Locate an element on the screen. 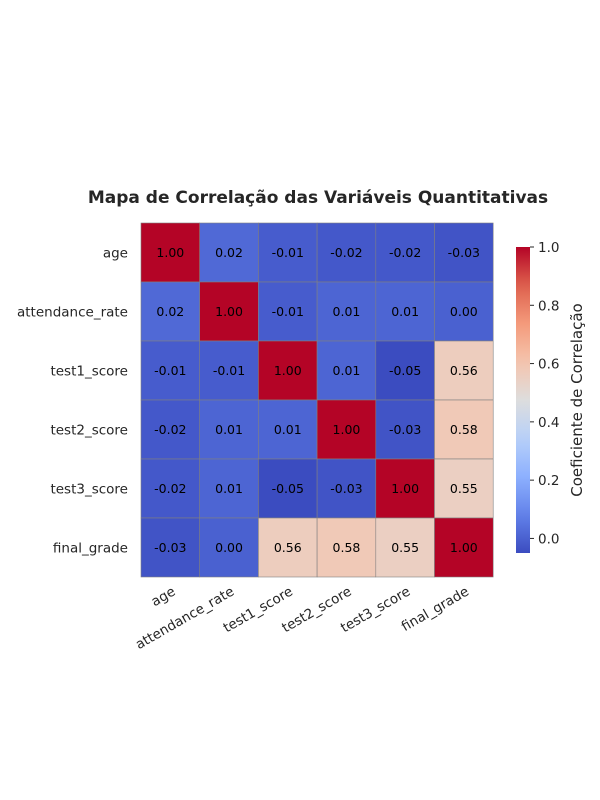 The width and height of the screenshot is (600, 800). colorbar-tick-label: 0.4 is located at coordinates (548, 423).